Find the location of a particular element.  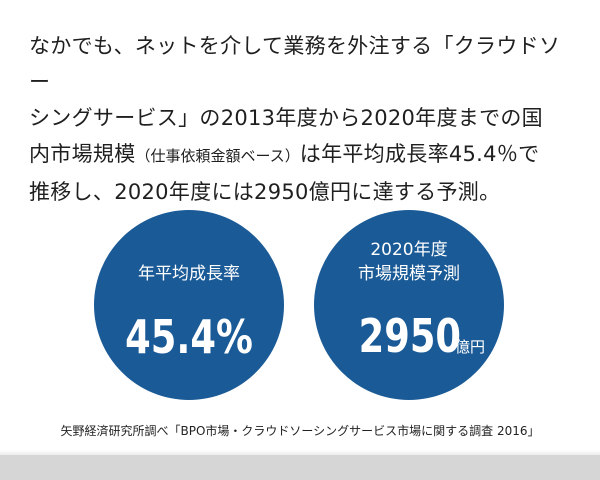

market-size-label-title: 市場規模予測 is located at coordinates (409, 274).